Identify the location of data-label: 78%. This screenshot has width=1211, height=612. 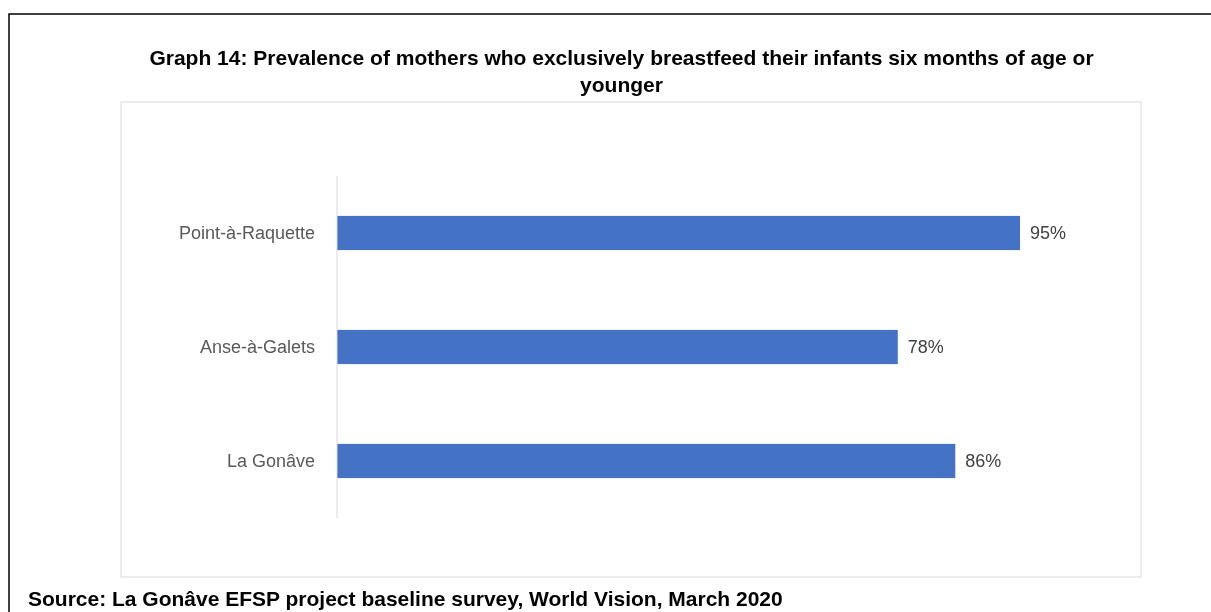
(925, 347).